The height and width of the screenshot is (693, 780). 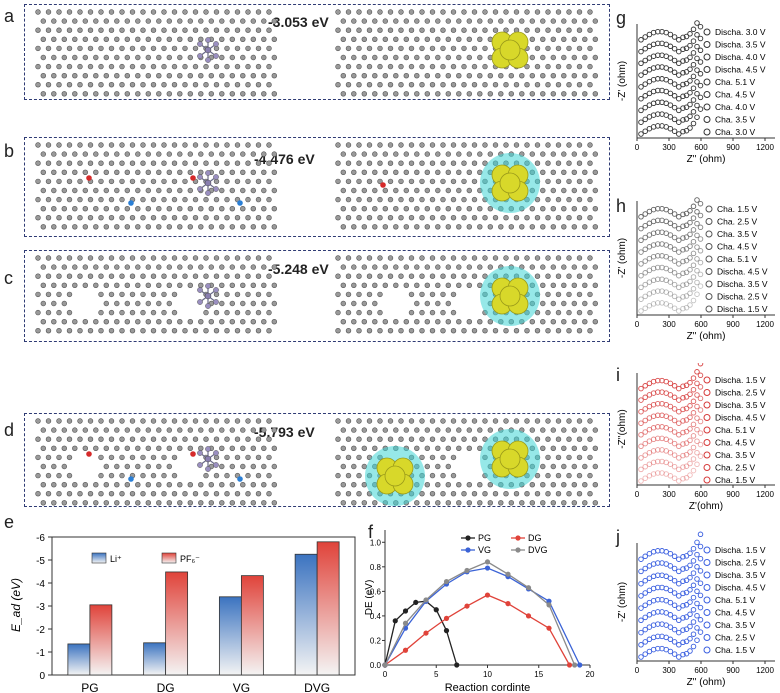 I want to click on eis-xtick-label: 600, so click(x=701, y=324).